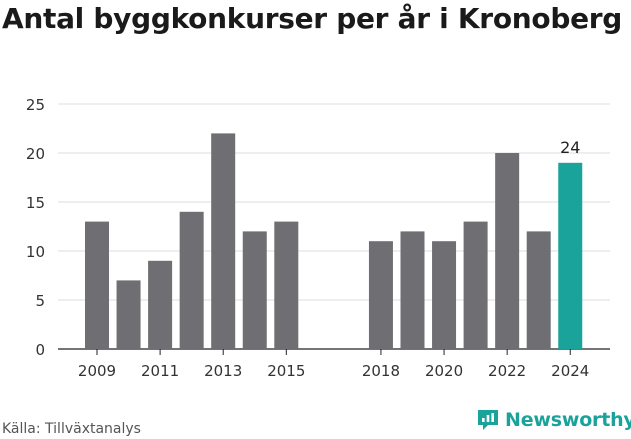 Image resolution: width=631 pixels, height=439 pixels. Describe the element at coordinates (160, 371) in the screenshot. I see `x-tick-label: 2011` at that location.